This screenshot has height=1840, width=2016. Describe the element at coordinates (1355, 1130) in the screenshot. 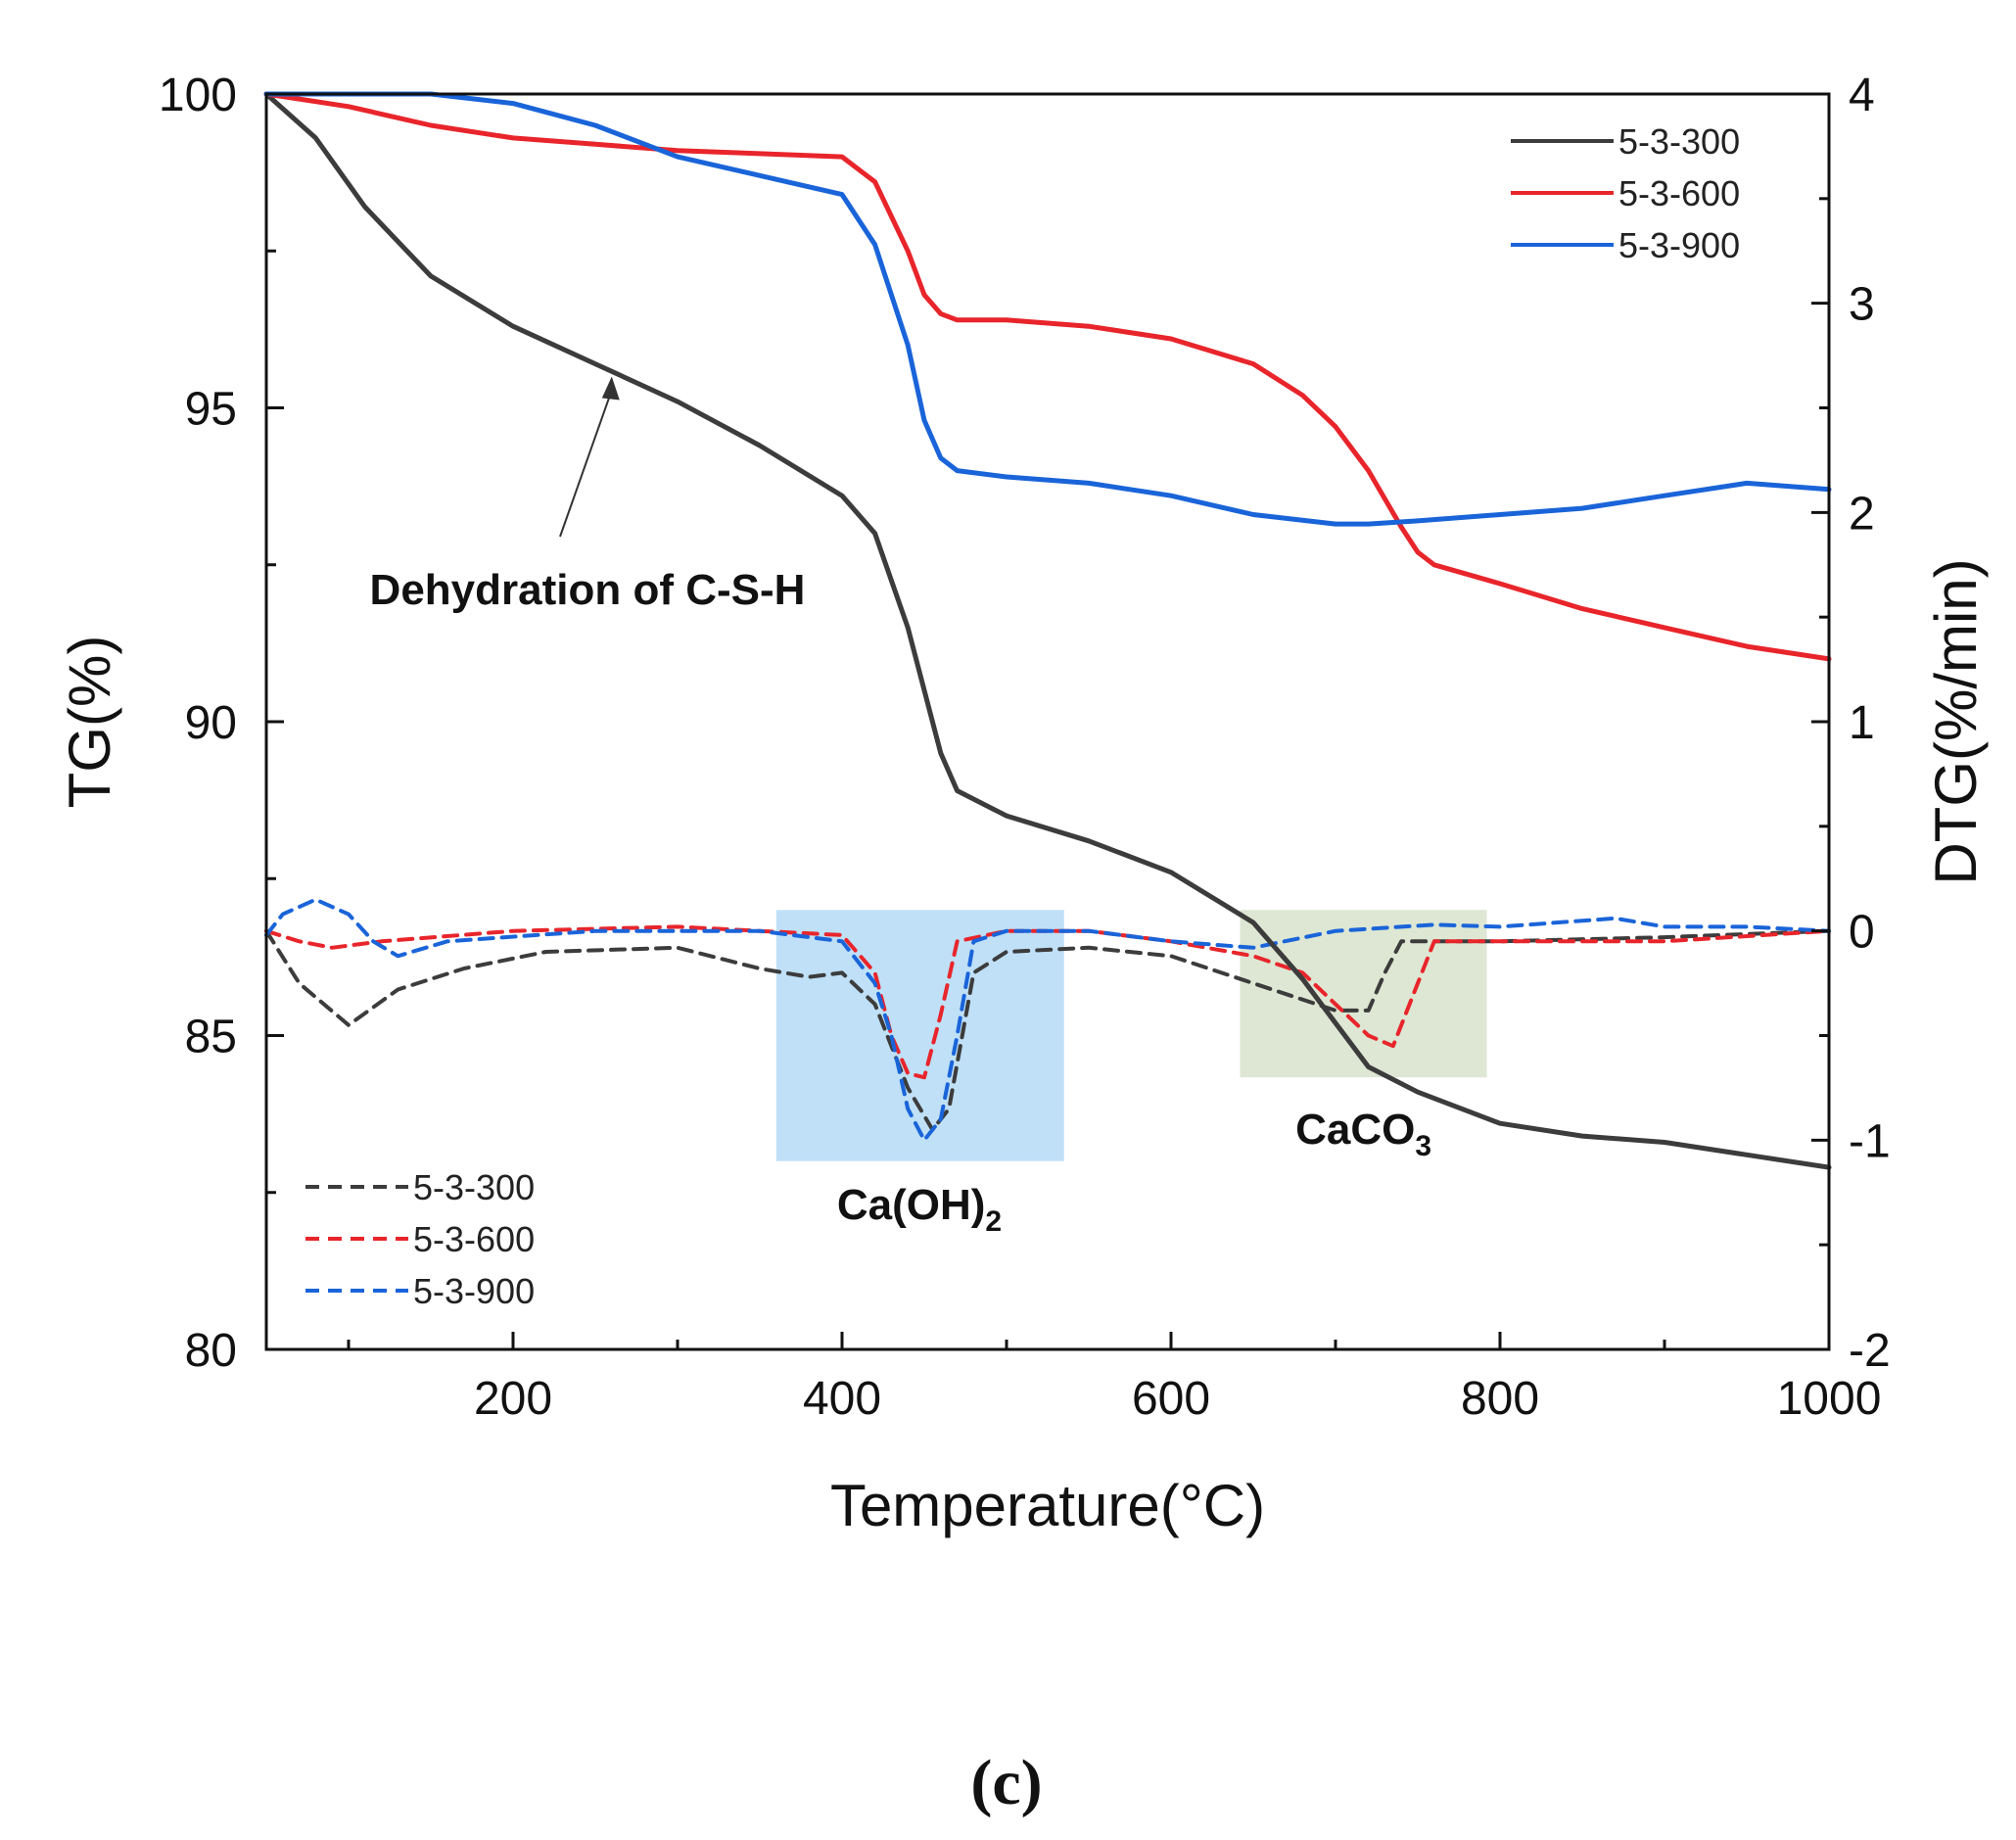

I see `annotation-caco3-base: CaCO` at that location.